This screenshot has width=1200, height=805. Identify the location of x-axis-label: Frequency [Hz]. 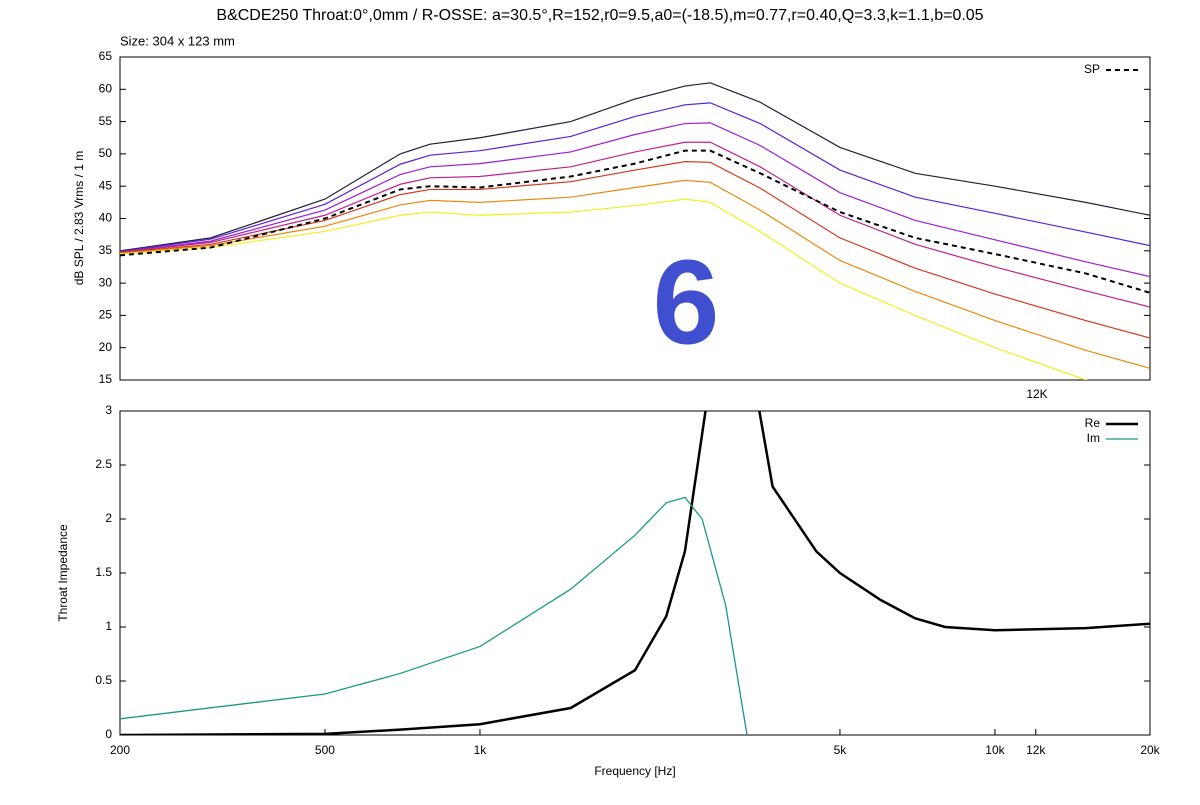
(634, 771).